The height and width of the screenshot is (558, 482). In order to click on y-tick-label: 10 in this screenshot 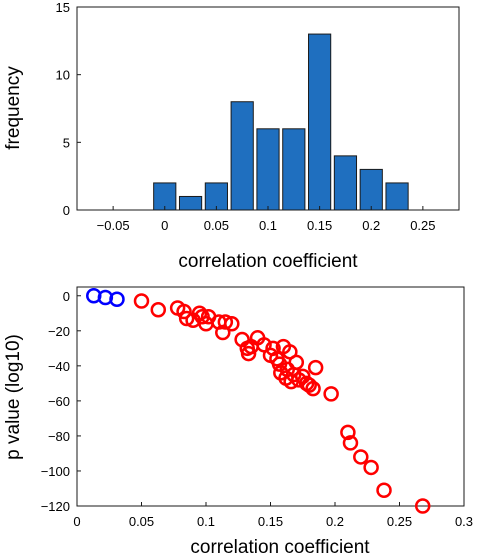, I will do `click(63, 75)`.